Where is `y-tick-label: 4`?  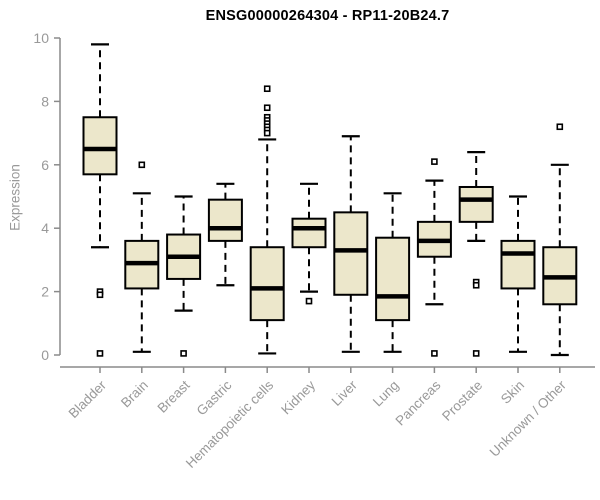
y-tick-label: 4 is located at coordinates (45, 228).